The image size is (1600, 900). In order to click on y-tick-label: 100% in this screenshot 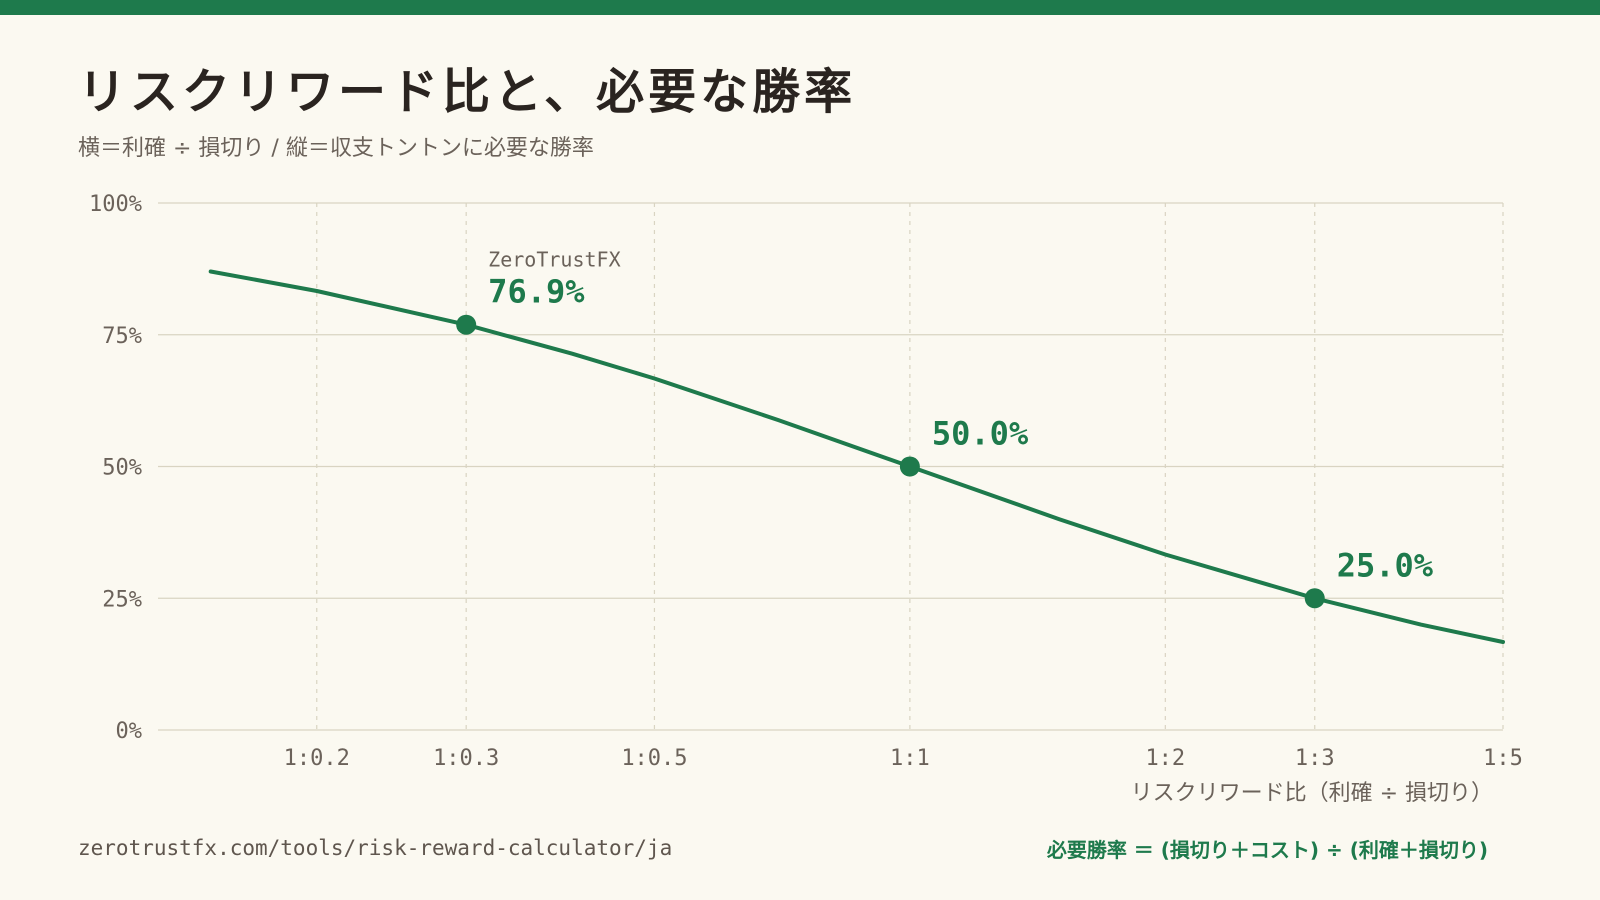, I will do `click(115, 204)`.